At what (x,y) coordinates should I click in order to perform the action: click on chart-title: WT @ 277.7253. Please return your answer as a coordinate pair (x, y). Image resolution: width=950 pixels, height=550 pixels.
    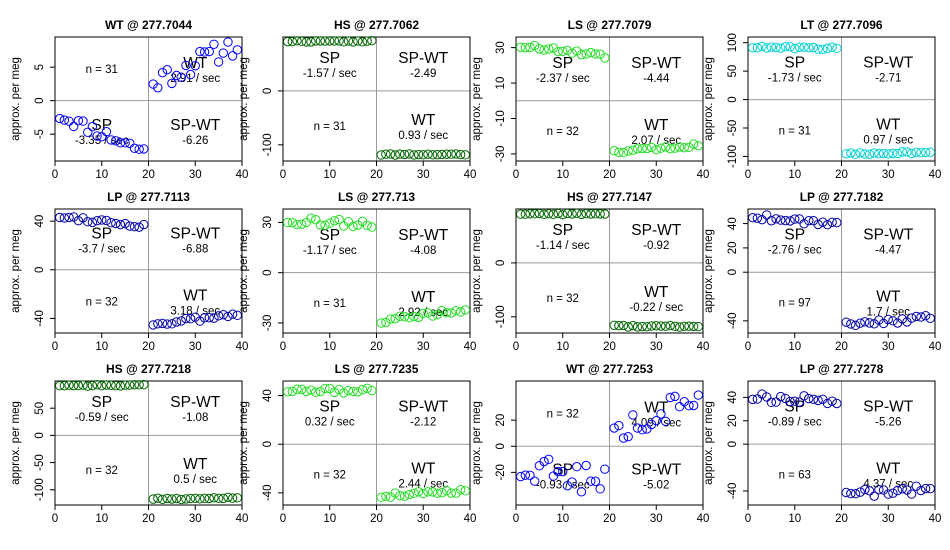
    Looking at the image, I should click on (609, 369).